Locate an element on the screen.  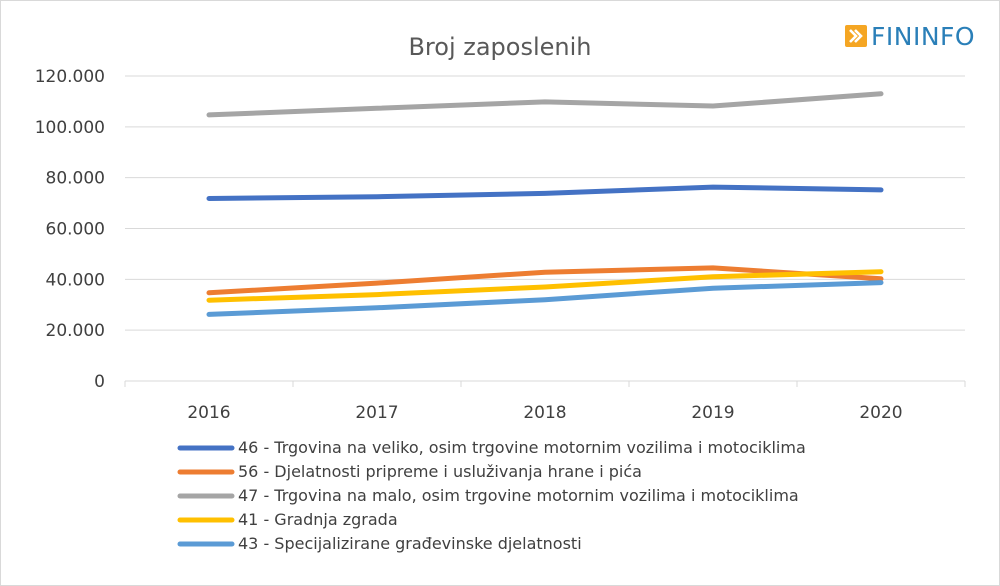
y-tick-label: 20.000 is located at coordinates (75, 331).